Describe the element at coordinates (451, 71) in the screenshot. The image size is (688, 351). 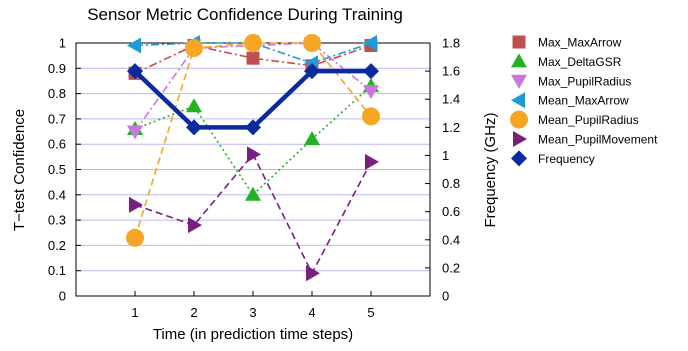
I see `y2-tick-label: 1.6` at that location.